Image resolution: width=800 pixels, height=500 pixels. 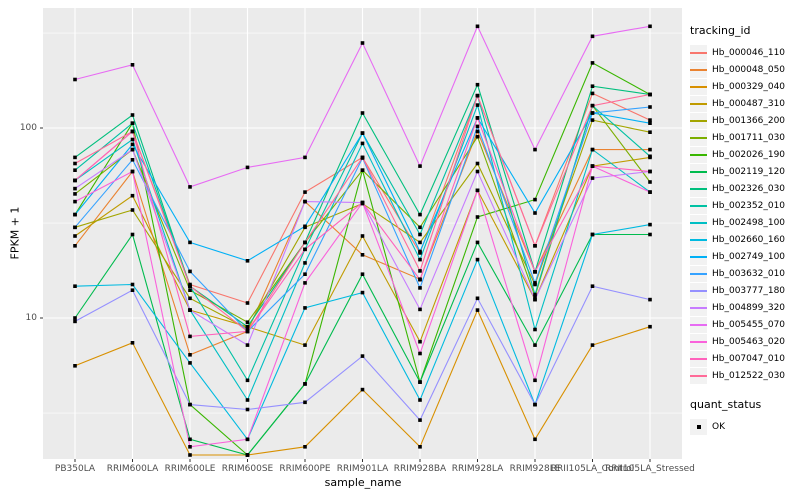 What do you see at coordinates (749, 341) in the screenshot?
I see `legend-item-label: Hb_005463_020` at bounding box center [749, 341].